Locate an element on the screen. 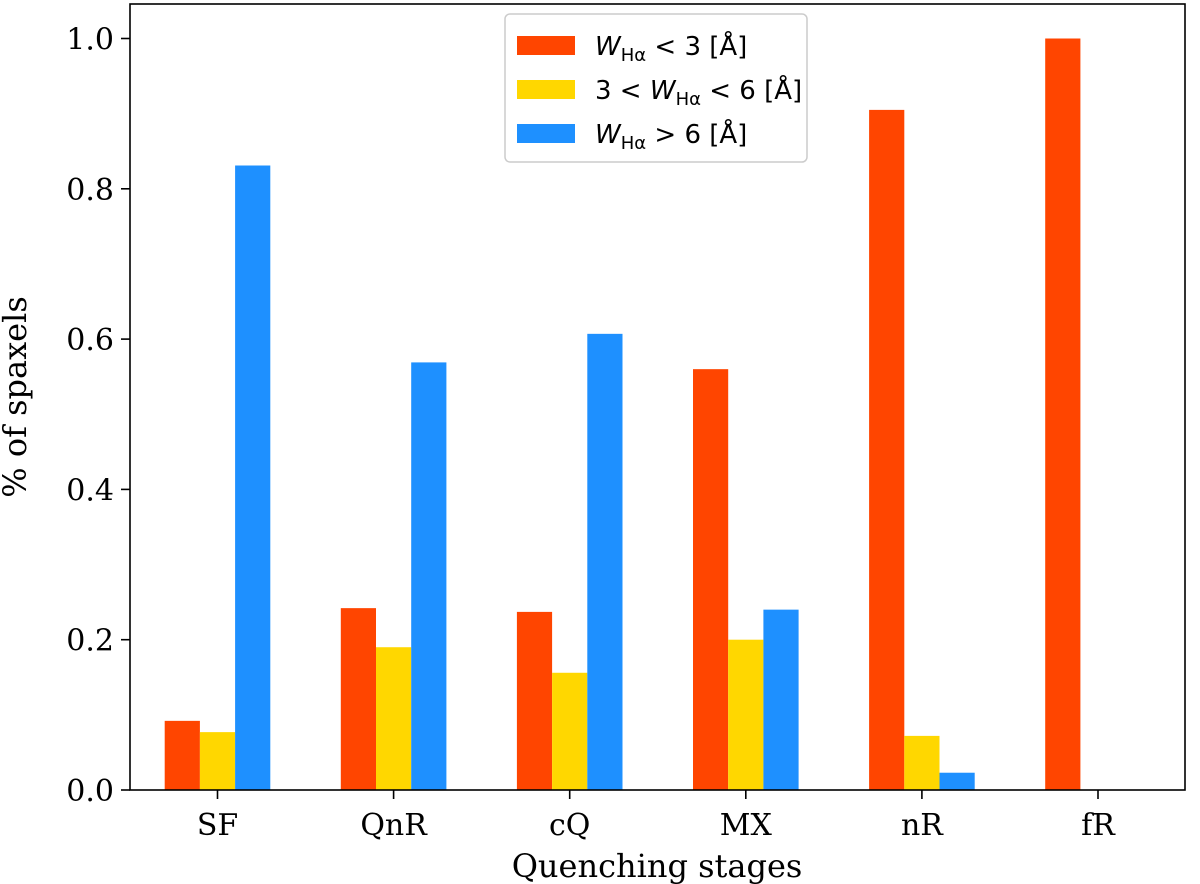 The image size is (1200, 884). y-tick-label: 0.6 is located at coordinates (90, 340).